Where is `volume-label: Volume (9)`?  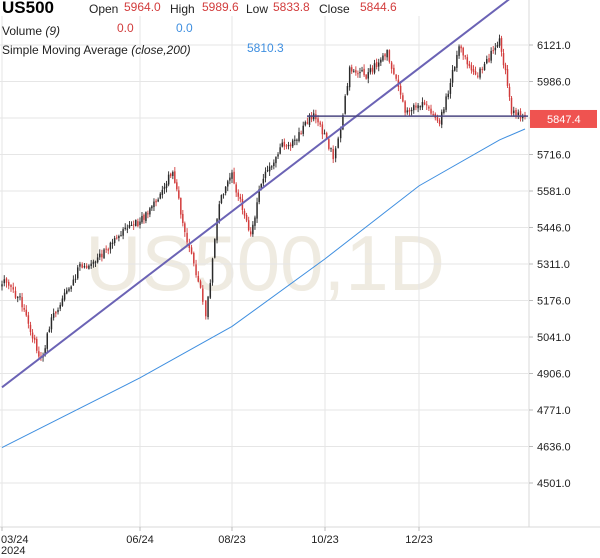
volume-label: Volume (9) is located at coordinates (31, 31).